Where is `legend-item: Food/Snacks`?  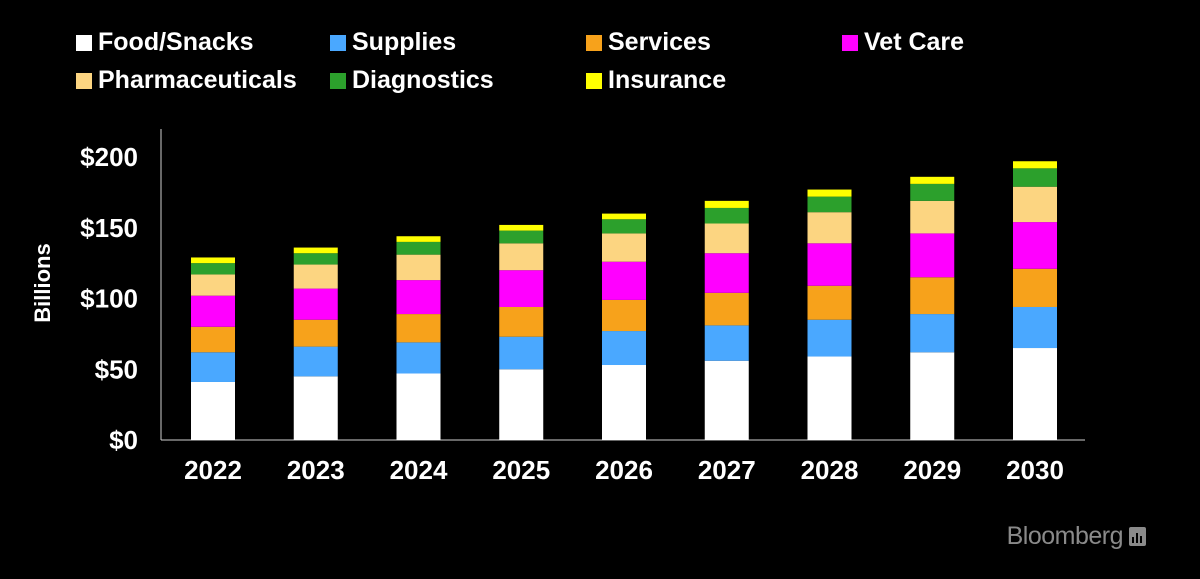
legend-item: Food/Snacks is located at coordinates (165, 42).